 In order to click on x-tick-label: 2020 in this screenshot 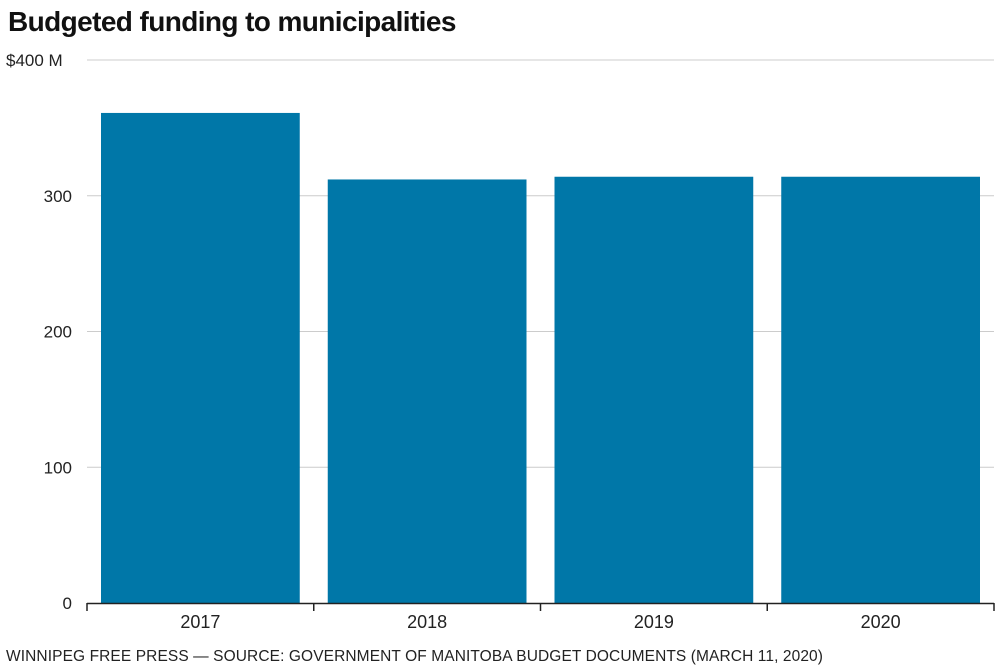, I will do `click(881, 622)`.